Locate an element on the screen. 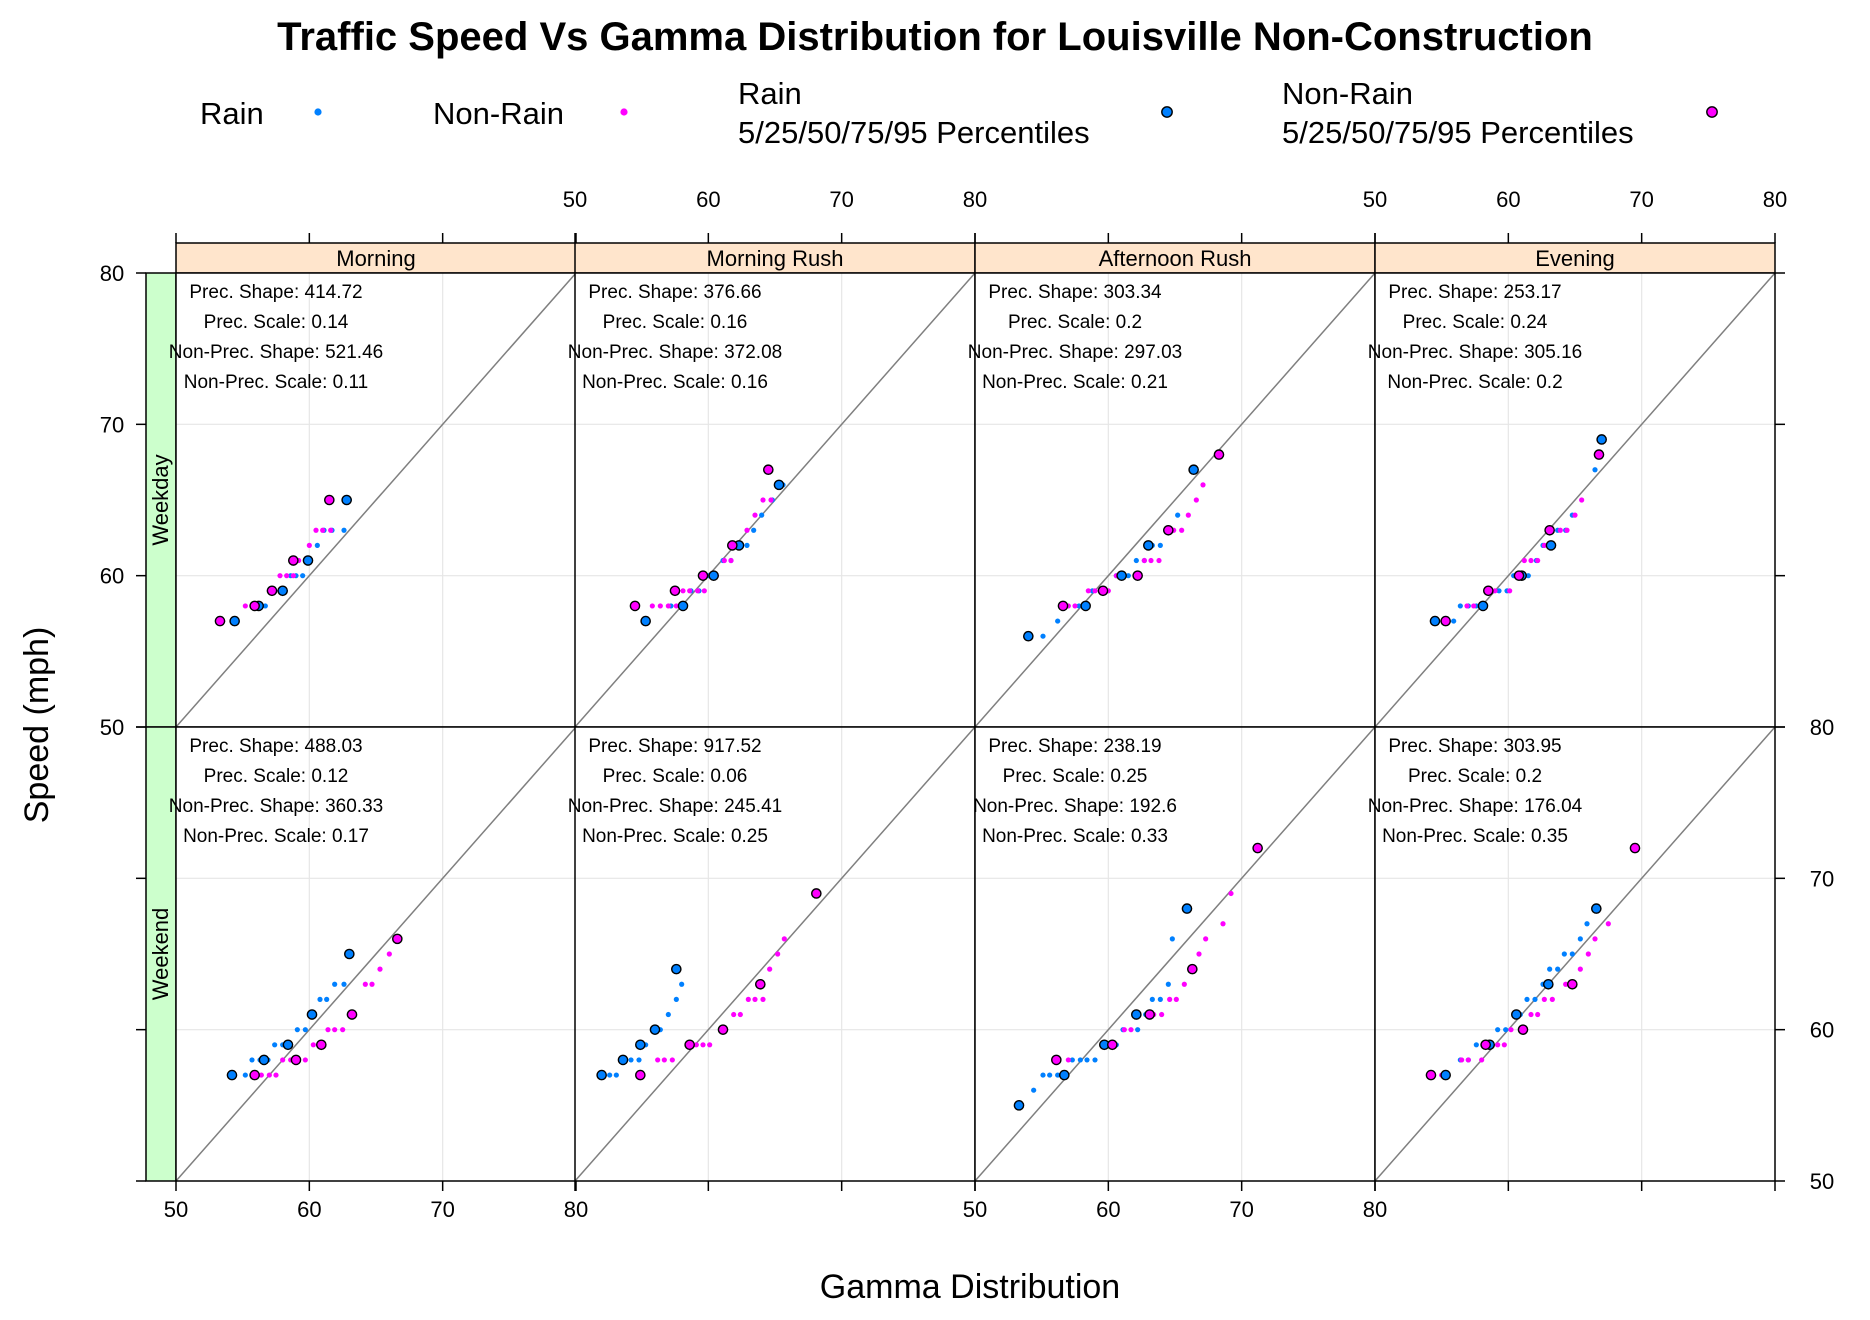 This screenshot has height=1320, width=1870. bottom-axis: 50 60 70 80 50 60 70 80 is located at coordinates (970, 1201).